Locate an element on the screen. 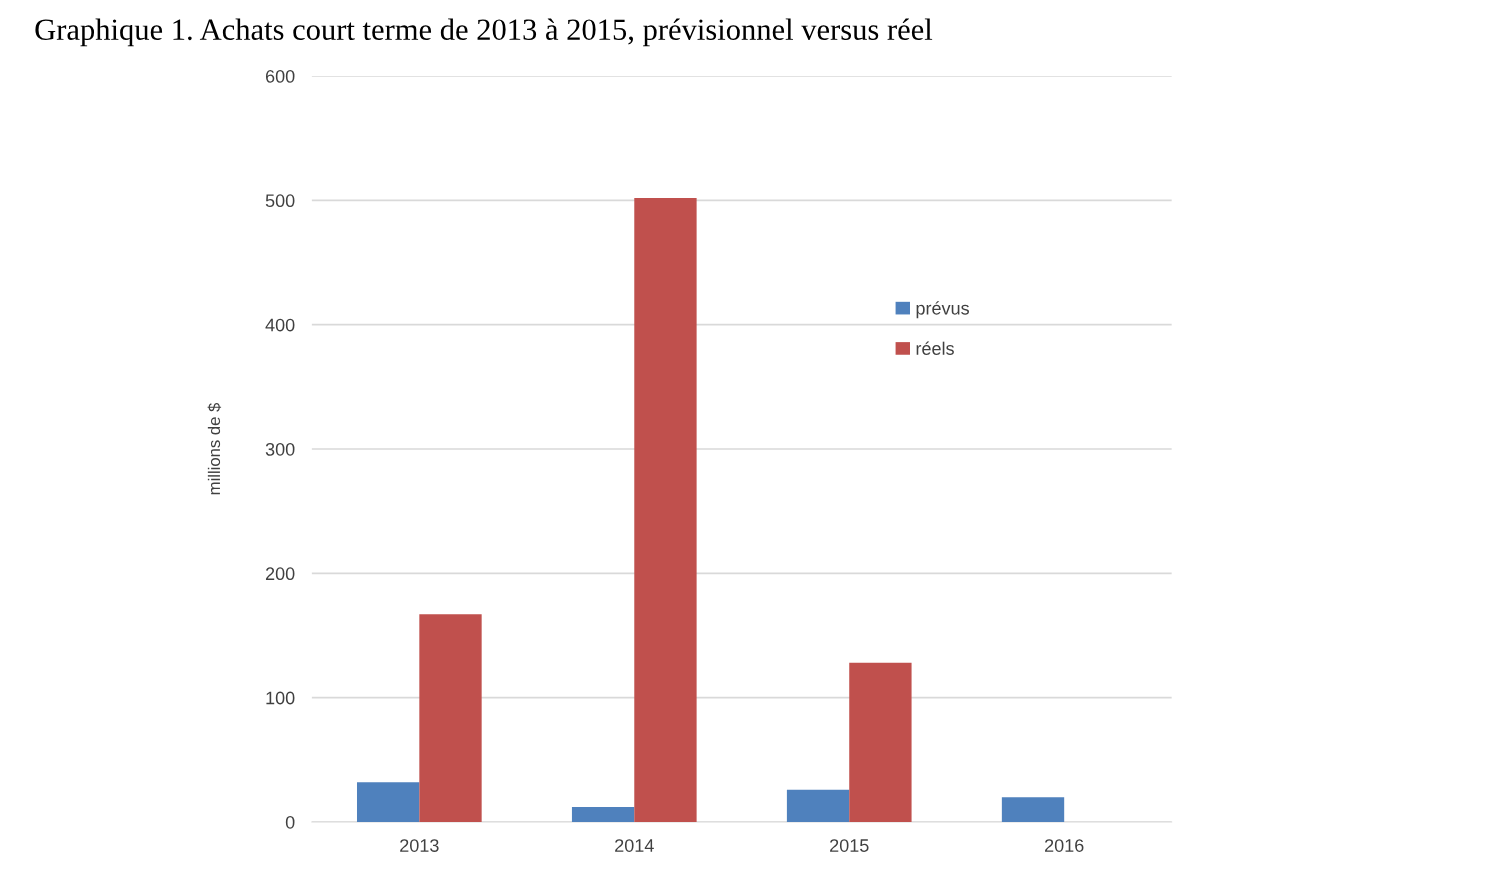 This screenshot has width=1485, height=874. legend-label: prévus is located at coordinates (942, 310).